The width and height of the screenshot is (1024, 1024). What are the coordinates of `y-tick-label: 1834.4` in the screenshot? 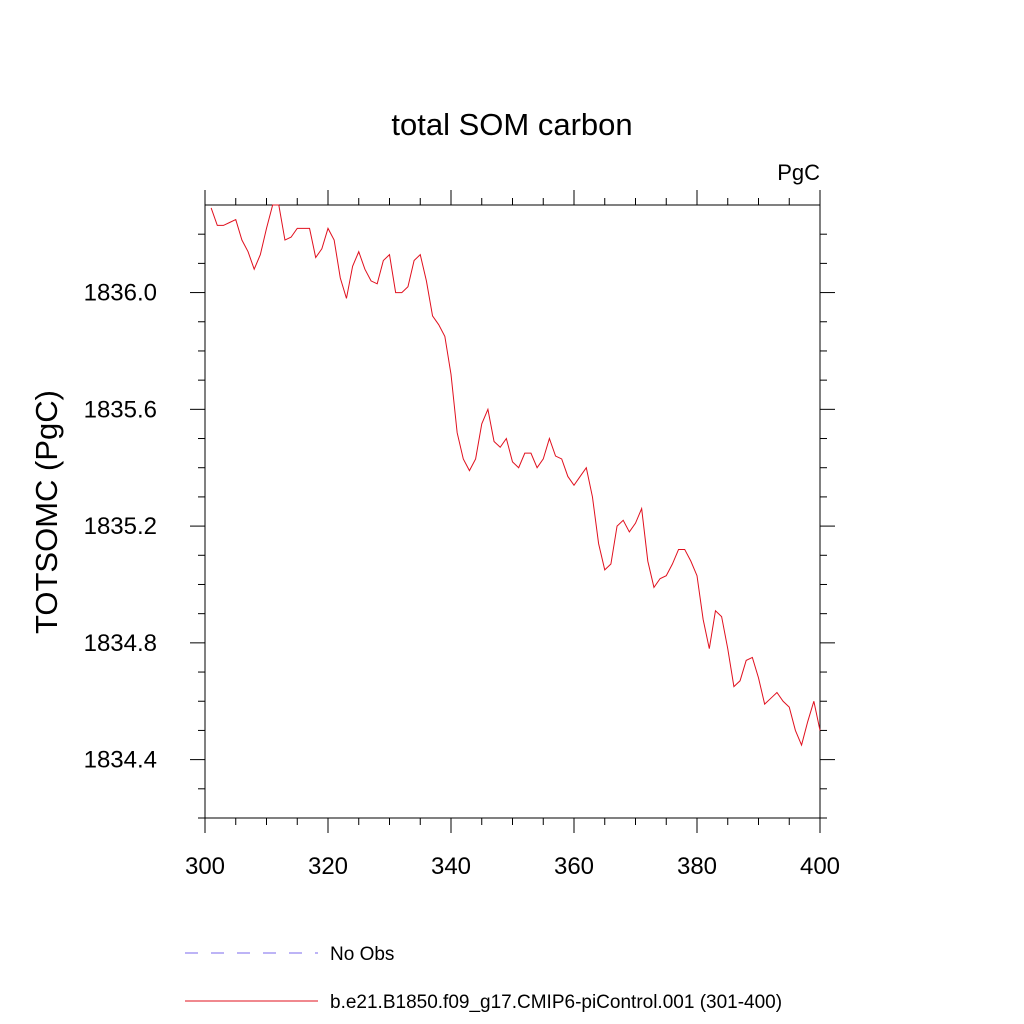 It's located at (120, 760).